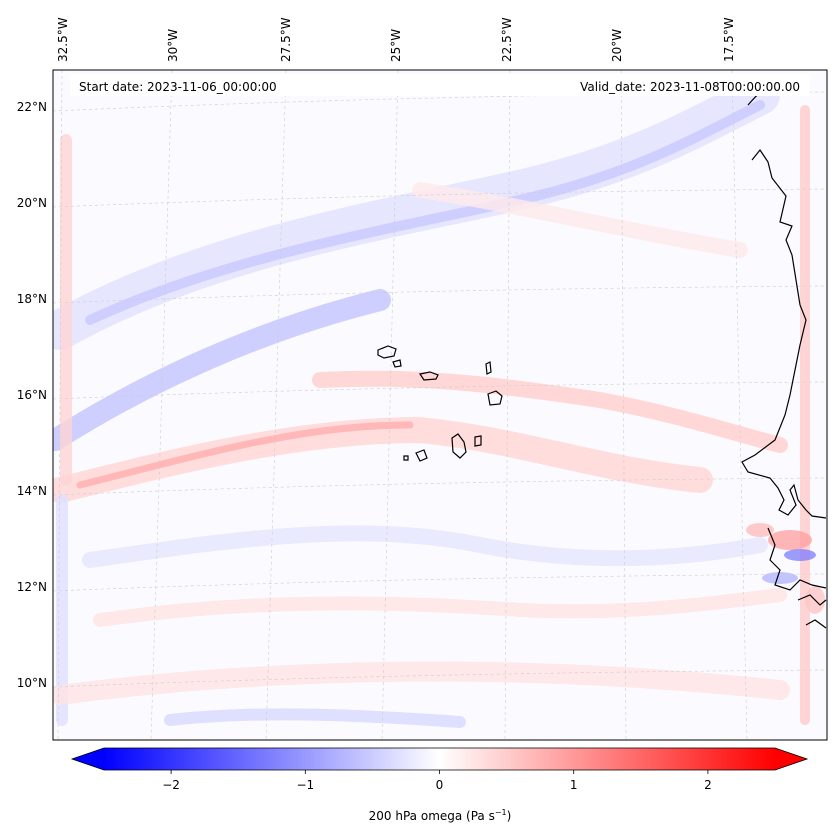  What do you see at coordinates (690, 87) in the screenshot?
I see `valid-date-label: Valid_date: 2023-11-08T00:00:00.00` at bounding box center [690, 87].